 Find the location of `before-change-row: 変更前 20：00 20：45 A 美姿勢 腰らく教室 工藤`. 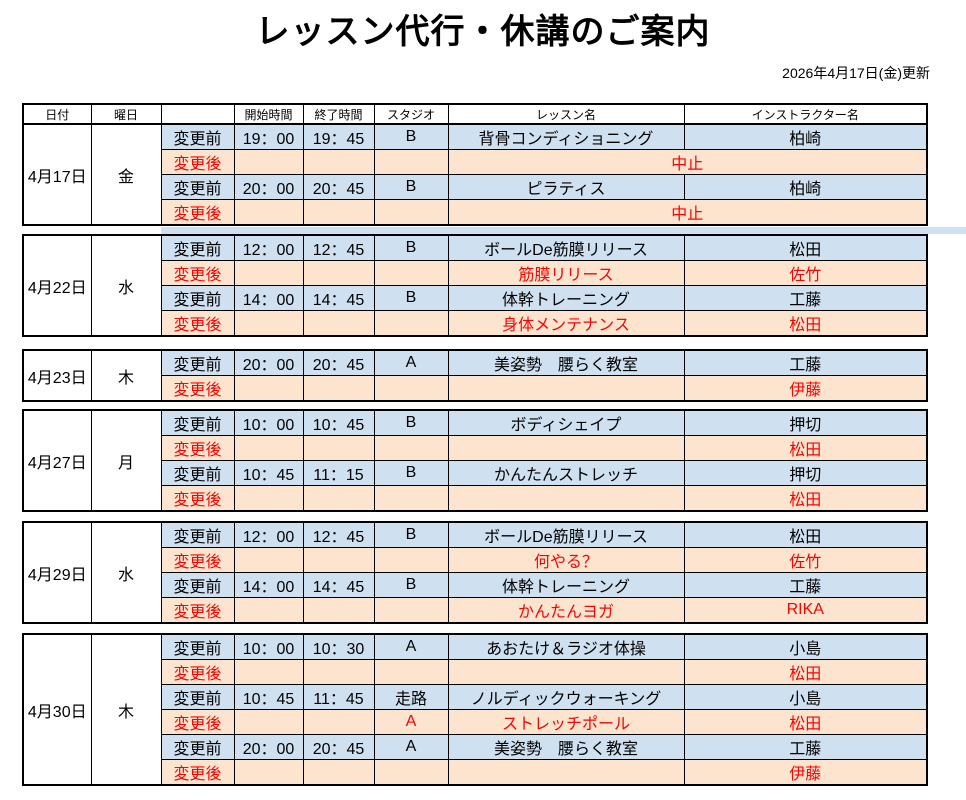

before-change-row: 変更前 20：00 20：45 A 美姿勢 腰らく教室 工藤 is located at coordinates (475, 747).